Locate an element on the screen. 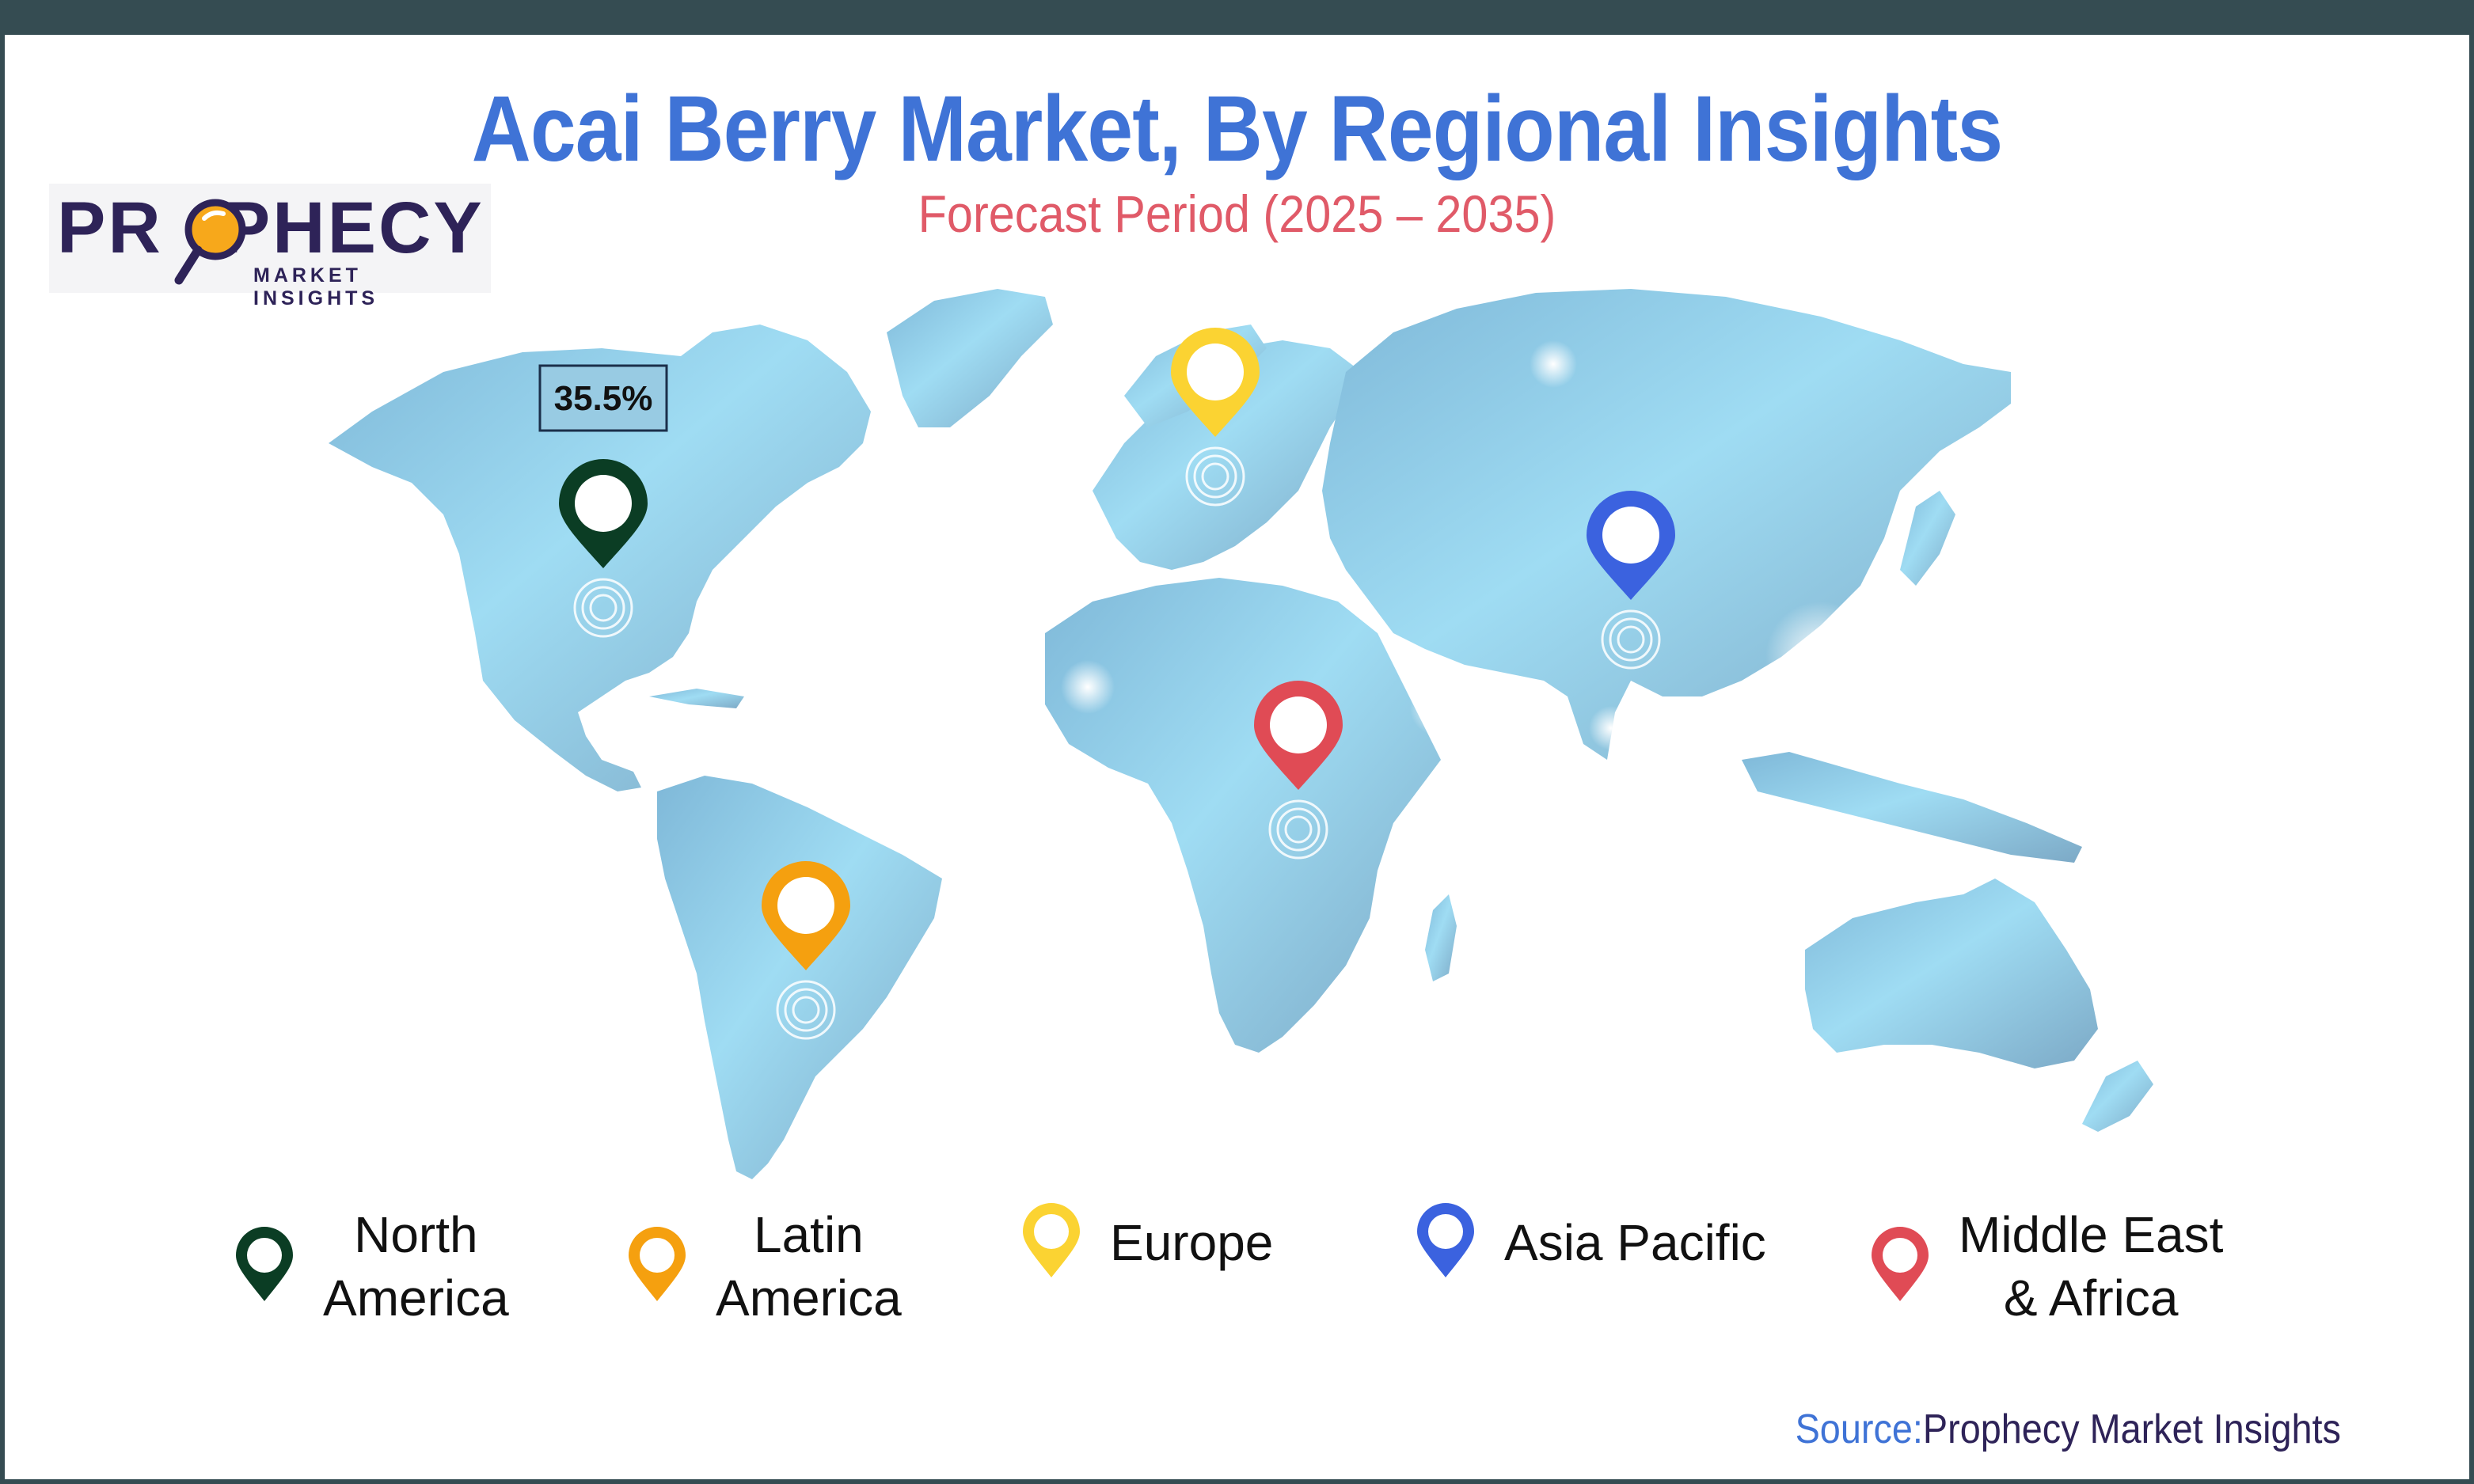 This screenshot has width=2474, height=1484. callout-value: 35.5% is located at coordinates (603, 398).